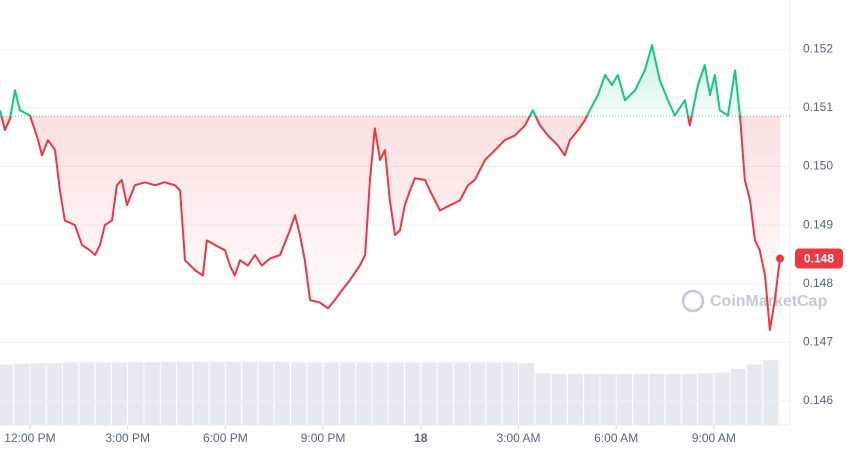 Image resolution: width=850 pixels, height=452 pixels. What do you see at coordinates (818, 107) in the screenshot?
I see `y-tick-label: 0.151` at bounding box center [818, 107].